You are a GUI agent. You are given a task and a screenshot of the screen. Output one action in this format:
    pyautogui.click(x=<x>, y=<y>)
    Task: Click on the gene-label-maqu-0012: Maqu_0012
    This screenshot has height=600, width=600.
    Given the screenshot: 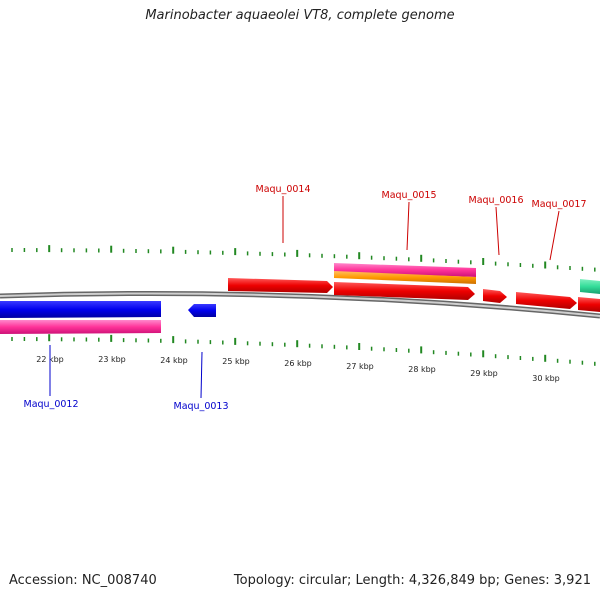 What is the action you would take?
    pyautogui.click(x=51, y=404)
    